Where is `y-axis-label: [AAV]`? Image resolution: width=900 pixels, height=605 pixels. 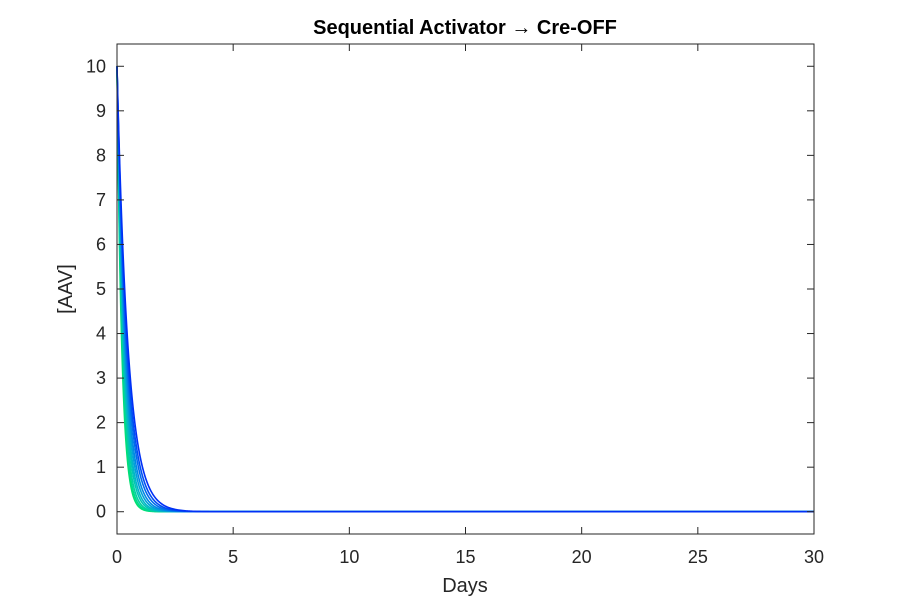 y-axis-label: [AAV] is located at coordinates (66, 289).